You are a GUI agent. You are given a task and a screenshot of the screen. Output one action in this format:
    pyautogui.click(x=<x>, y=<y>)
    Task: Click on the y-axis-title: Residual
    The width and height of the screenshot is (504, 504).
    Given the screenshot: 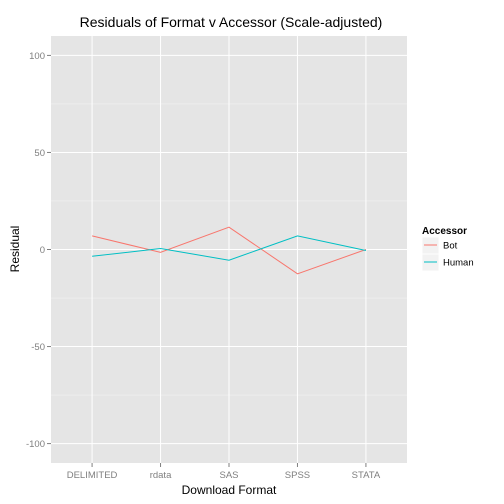 What is the action you would take?
    pyautogui.click(x=15, y=249)
    